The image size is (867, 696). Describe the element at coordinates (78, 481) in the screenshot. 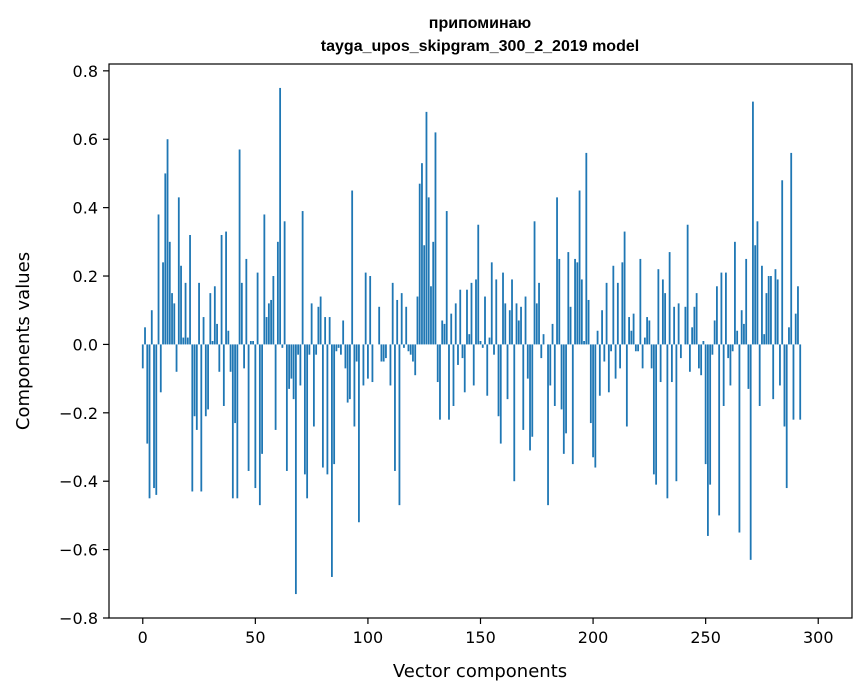

I see `y-tick-label: −0.4` at that location.